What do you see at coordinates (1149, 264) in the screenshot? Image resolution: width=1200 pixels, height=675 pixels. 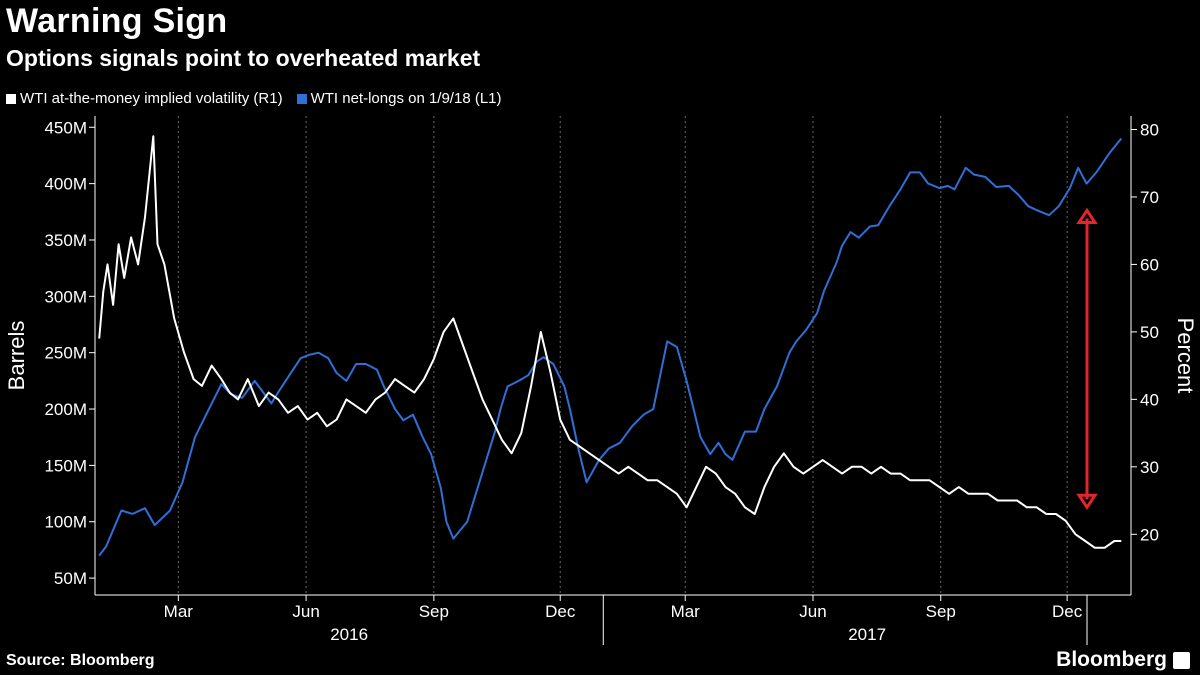 I see `right-tick-label: 60` at bounding box center [1149, 264].